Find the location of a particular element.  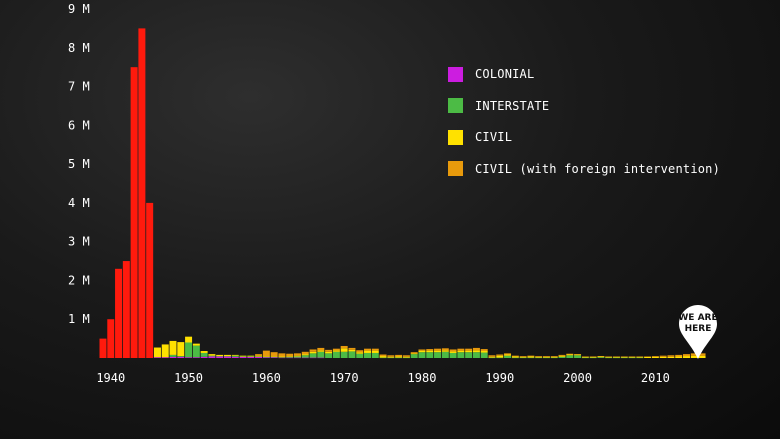

x-tick-label-1990: 1990 is located at coordinates (499, 378).